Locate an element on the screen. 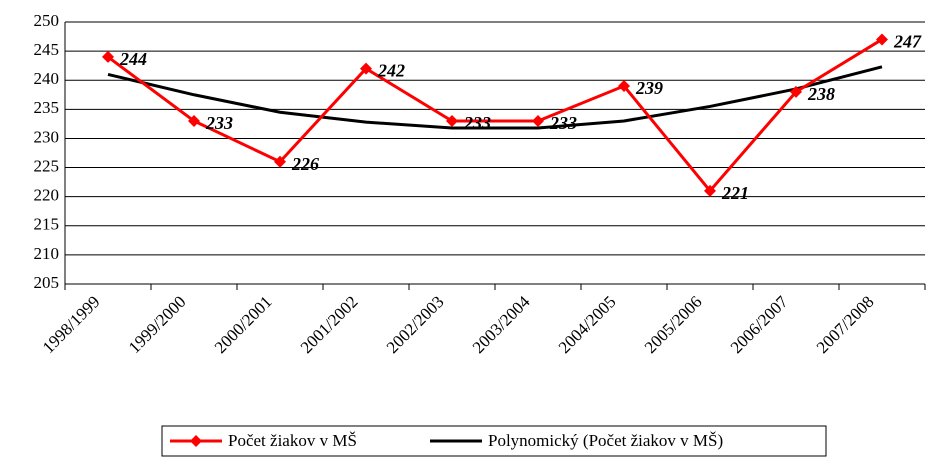 The height and width of the screenshot is (460, 936). y-tick-label: 235 is located at coordinates (47, 107).